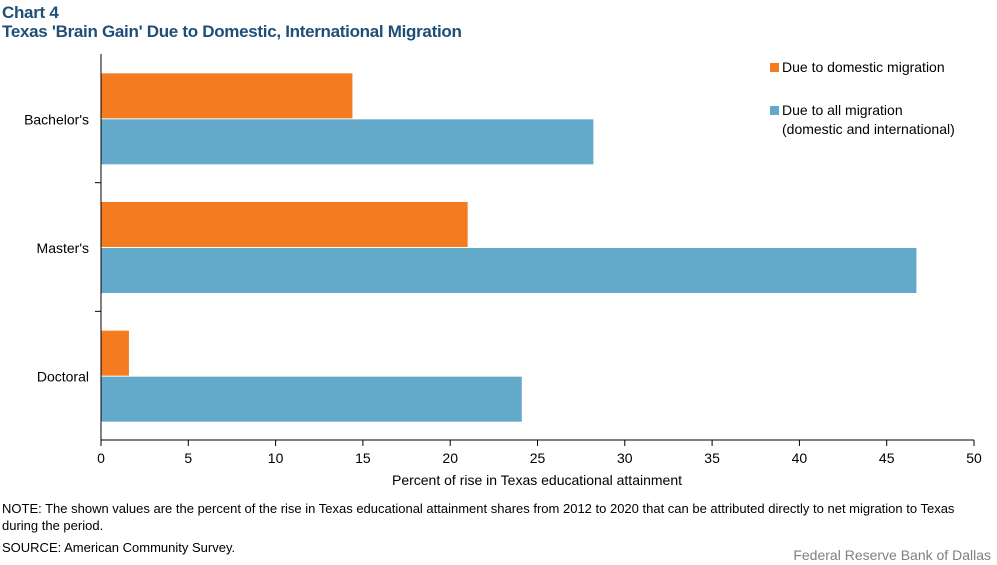 The height and width of the screenshot is (565, 997). Describe the element at coordinates (119, 547) in the screenshot. I see `source-text: SOURCE: American Community Survey.` at that location.